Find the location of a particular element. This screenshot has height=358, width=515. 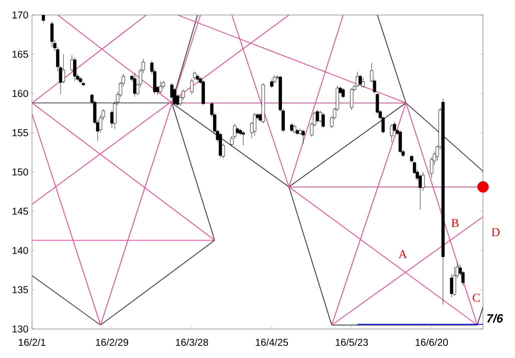

y-tick-label: 170 is located at coordinates (20, 15).